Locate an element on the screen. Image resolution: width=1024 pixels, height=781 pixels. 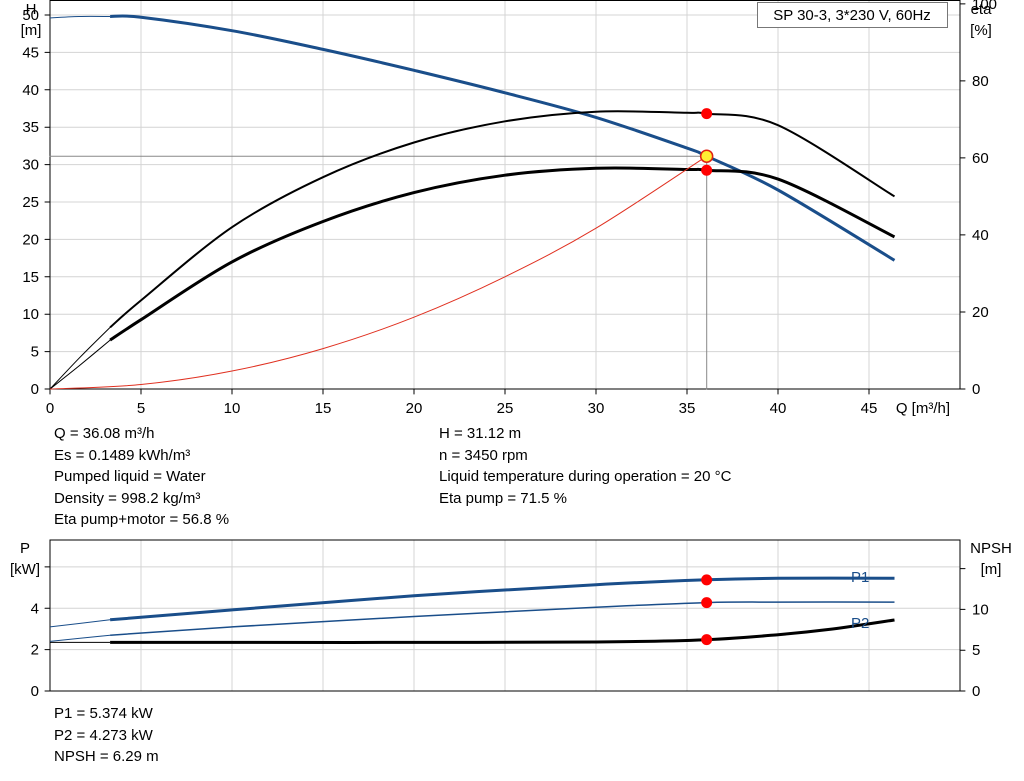
info-eta-pump: Eta pump = 71.5 % is located at coordinates (503, 498).